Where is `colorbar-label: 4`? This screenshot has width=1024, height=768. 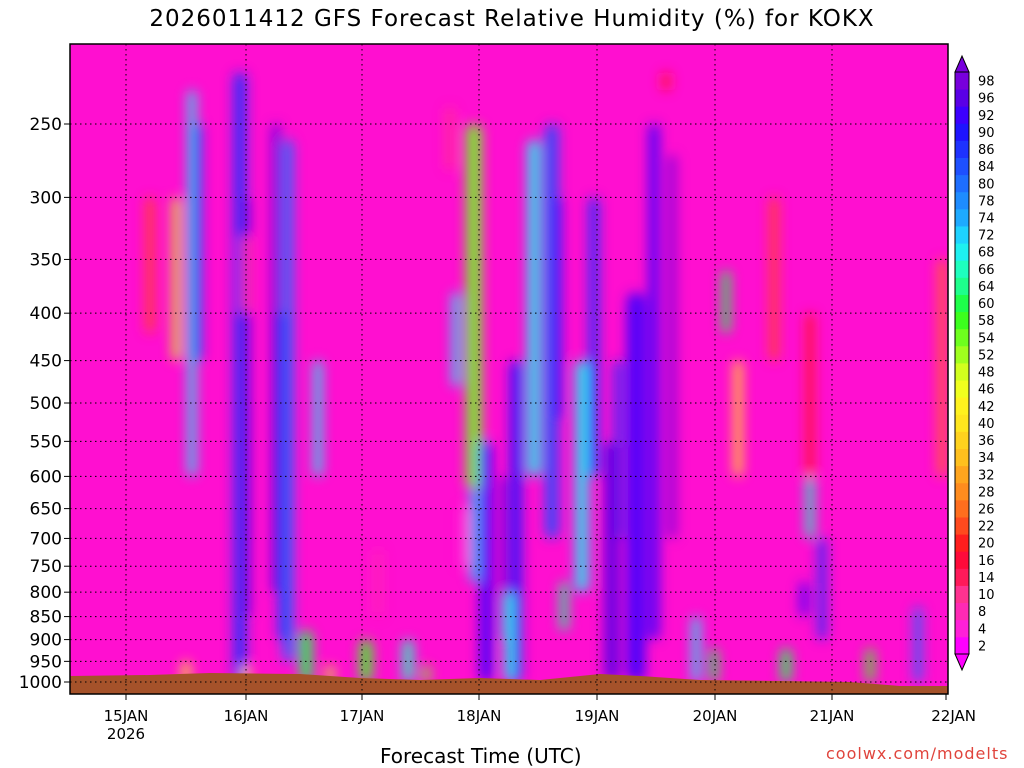 colorbar-label: 4 is located at coordinates (982, 629).